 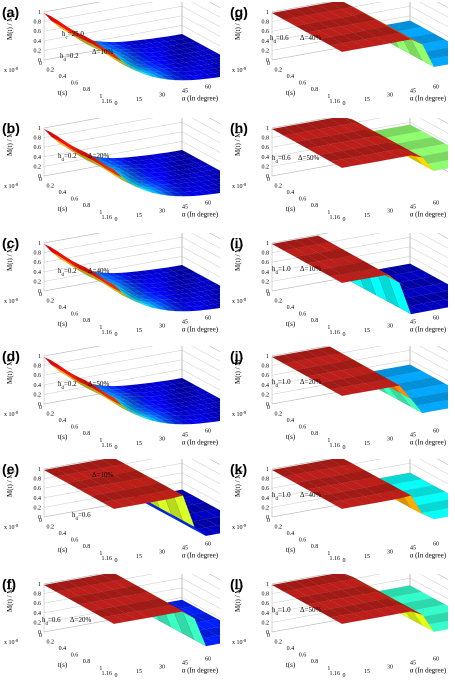 I want to click on y-tick-label: 45, so click(x=185, y=92).